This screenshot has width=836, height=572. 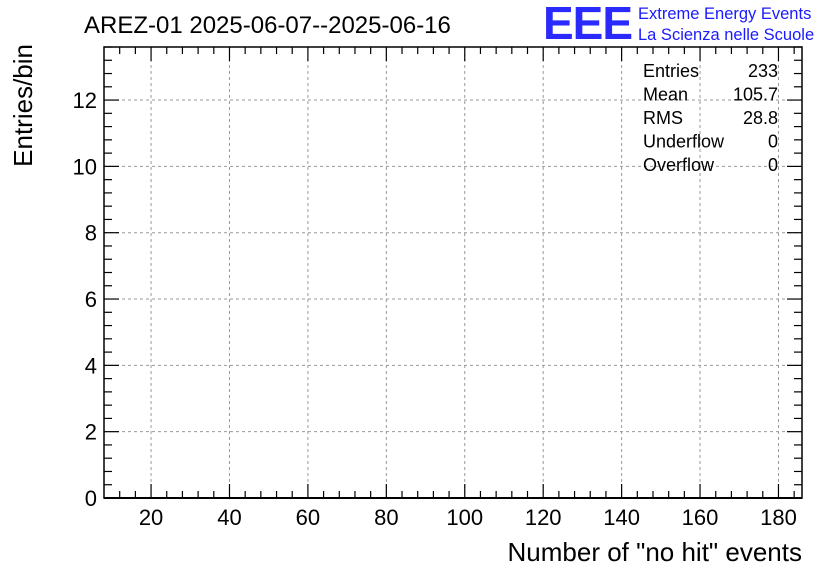 What do you see at coordinates (85, 100) in the screenshot?
I see `y-tick-label: 12` at bounding box center [85, 100].